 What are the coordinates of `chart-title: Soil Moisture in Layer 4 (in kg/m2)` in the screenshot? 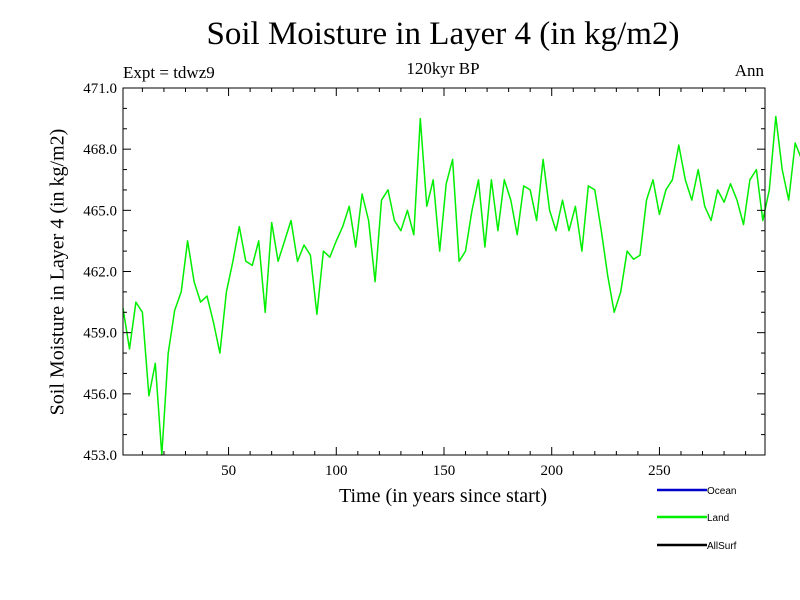 It's located at (443, 34).